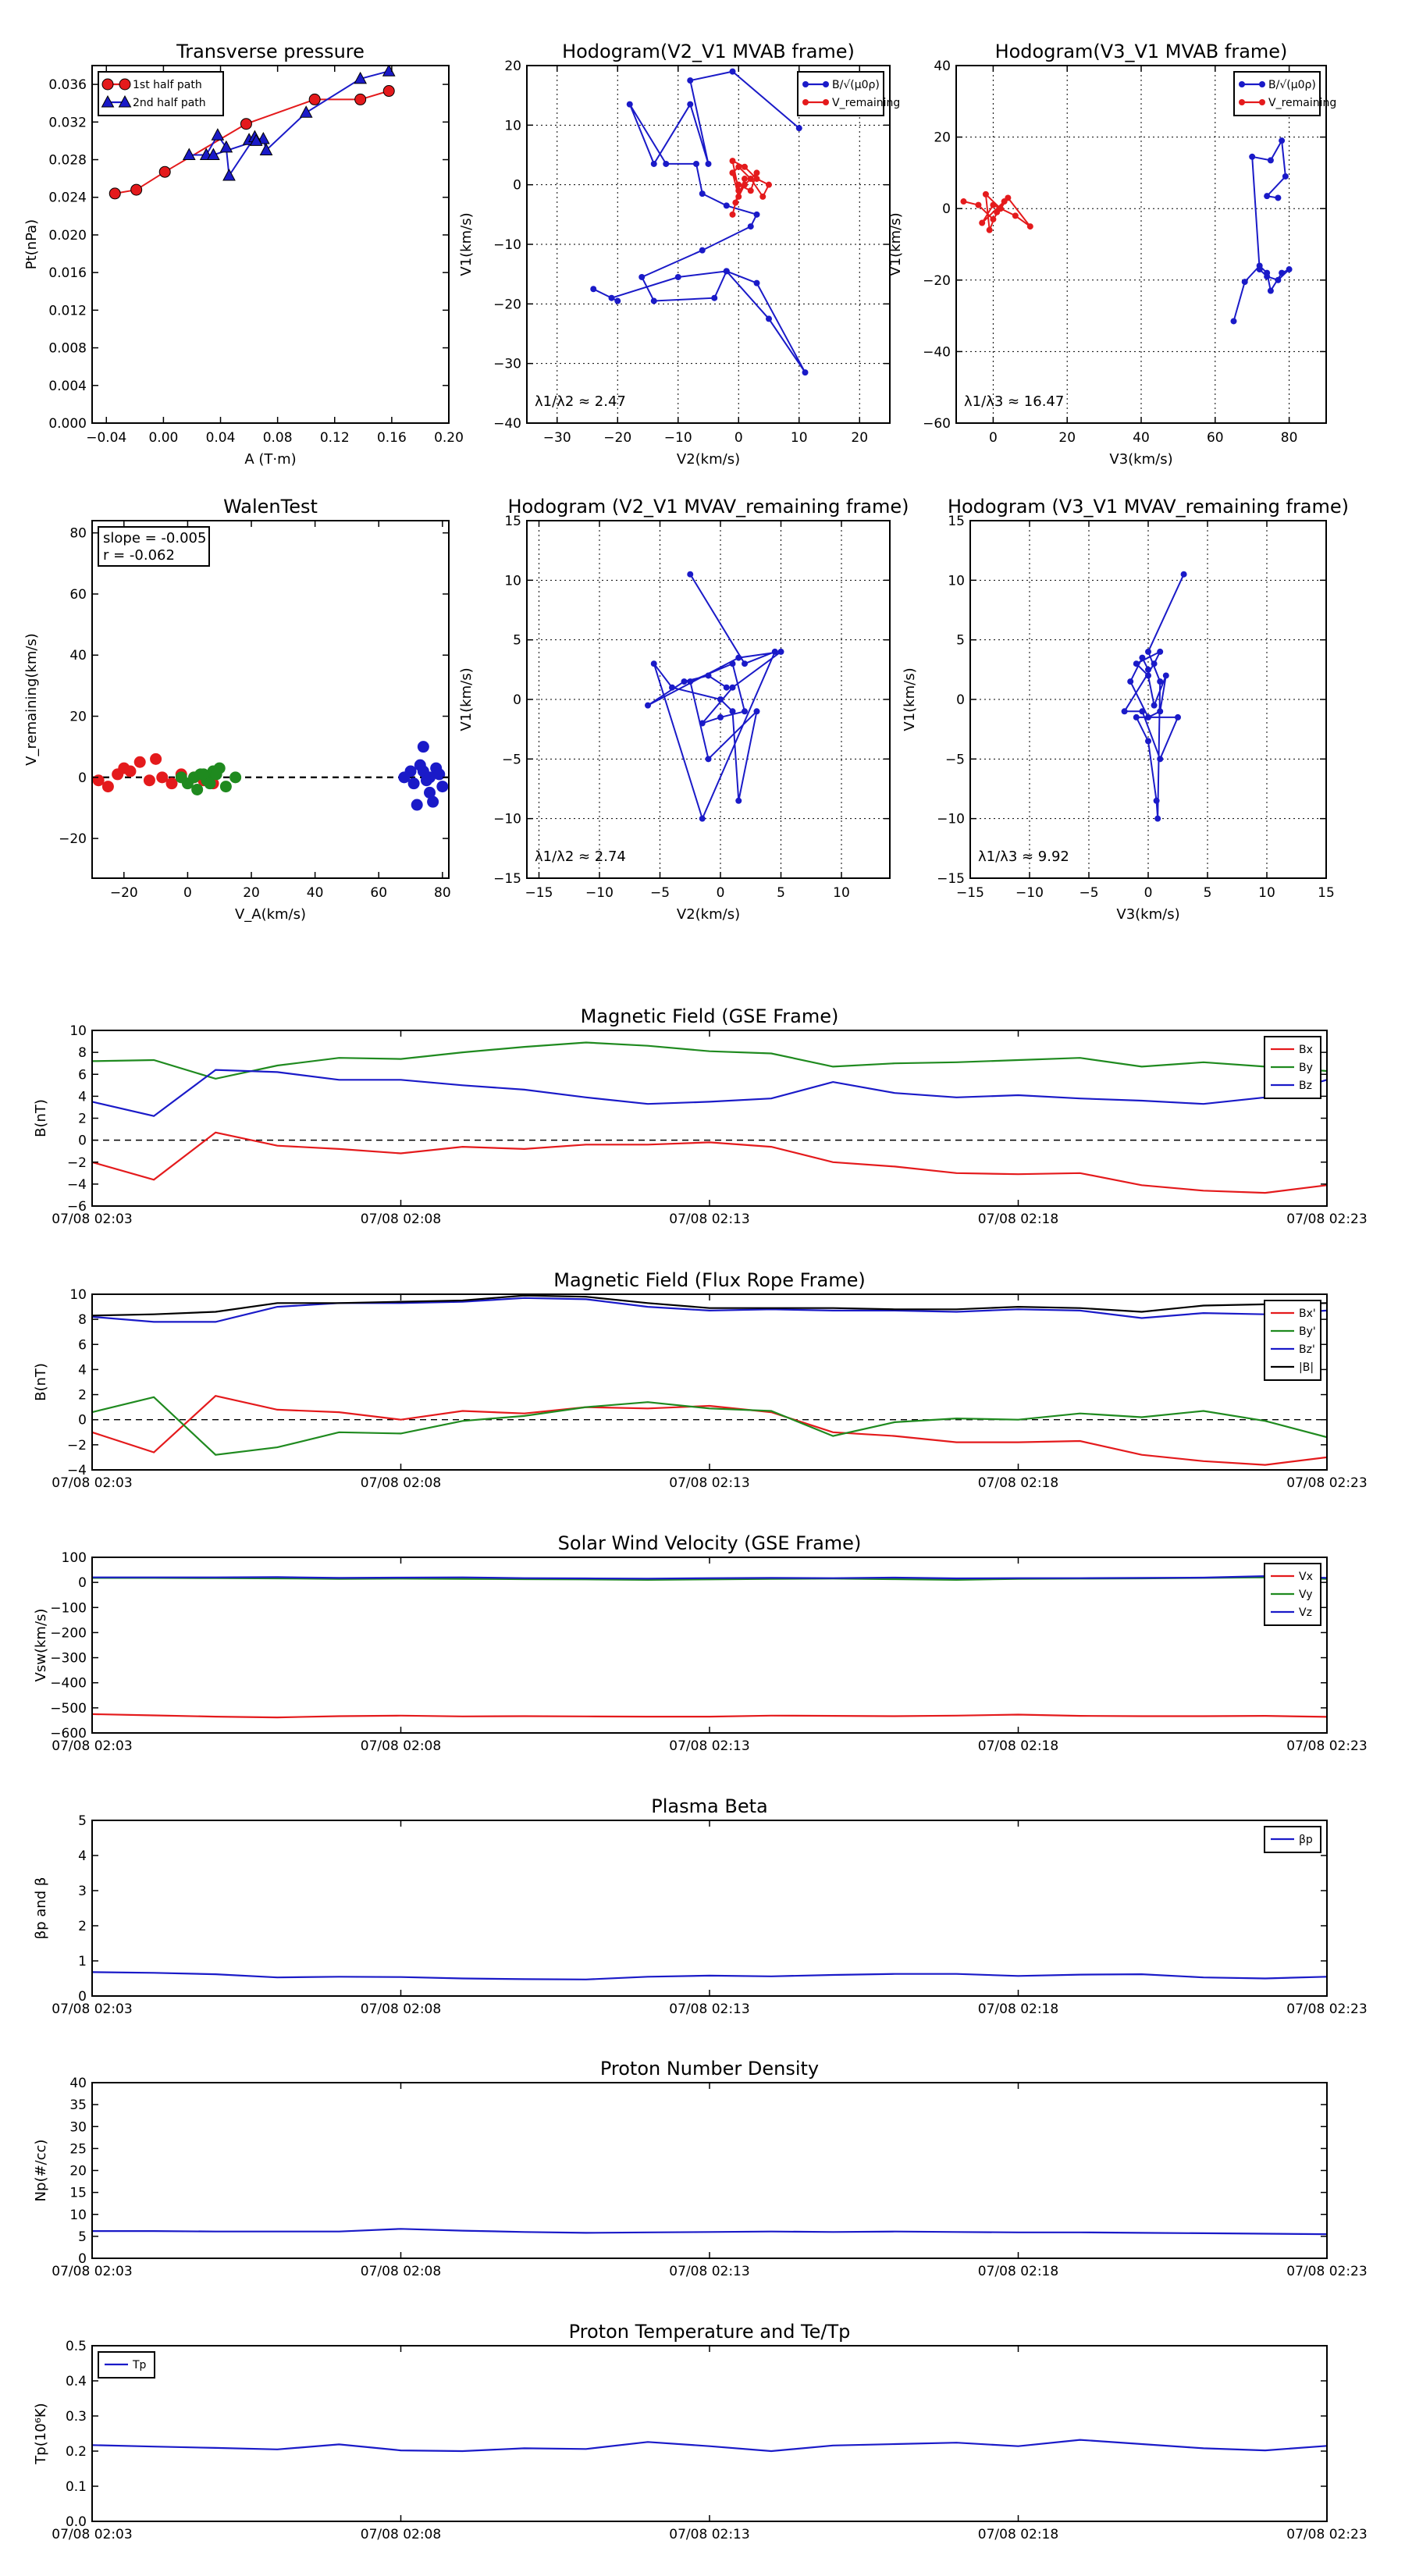 This screenshot has height=2576, width=1405. What do you see at coordinates (557, 438) in the screenshot?
I see `x-tick-label: −30` at bounding box center [557, 438].